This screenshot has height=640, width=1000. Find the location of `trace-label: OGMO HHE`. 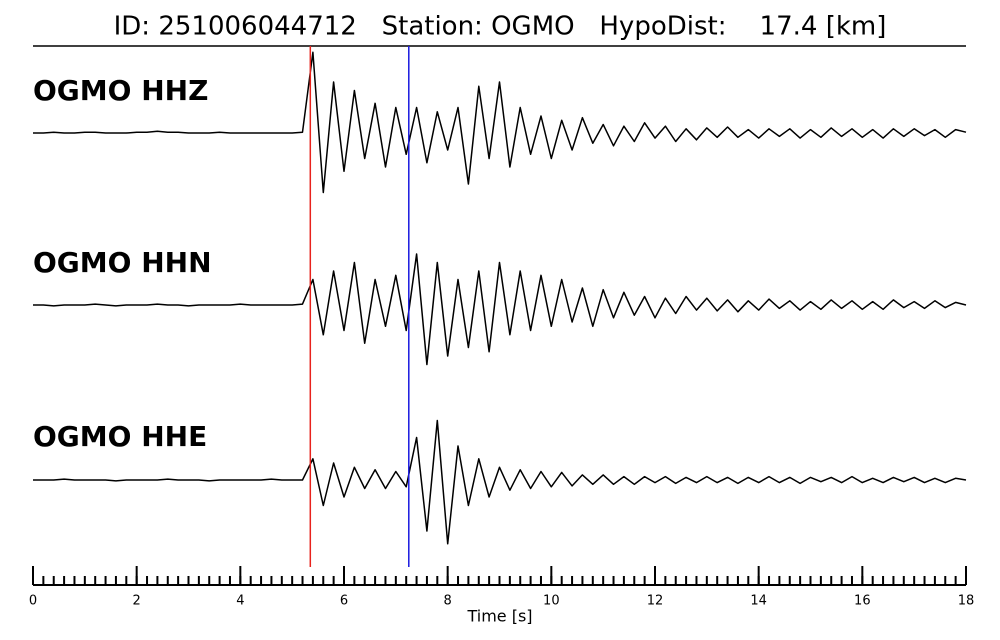

trace-label: OGMO HHE is located at coordinates (120, 436).